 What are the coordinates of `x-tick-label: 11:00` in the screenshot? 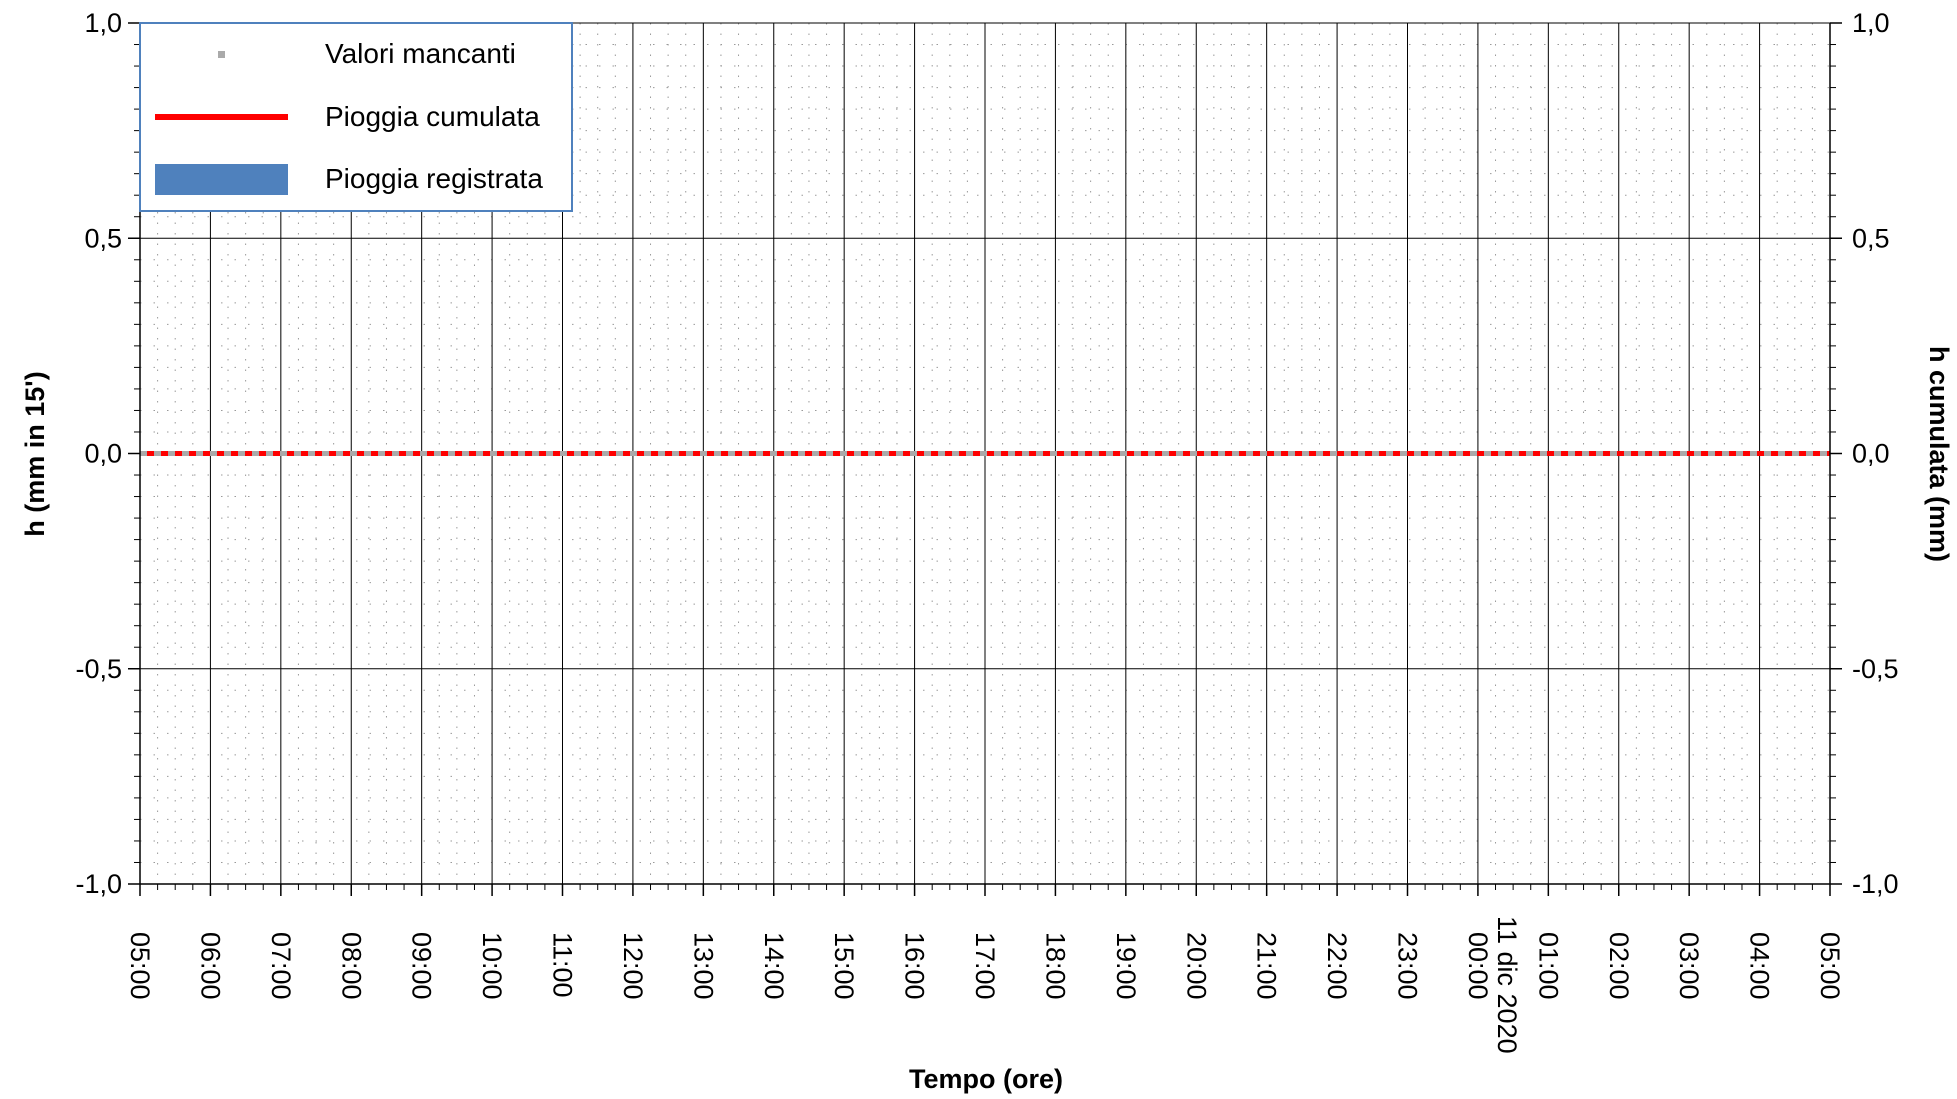 It's located at (563, 965).